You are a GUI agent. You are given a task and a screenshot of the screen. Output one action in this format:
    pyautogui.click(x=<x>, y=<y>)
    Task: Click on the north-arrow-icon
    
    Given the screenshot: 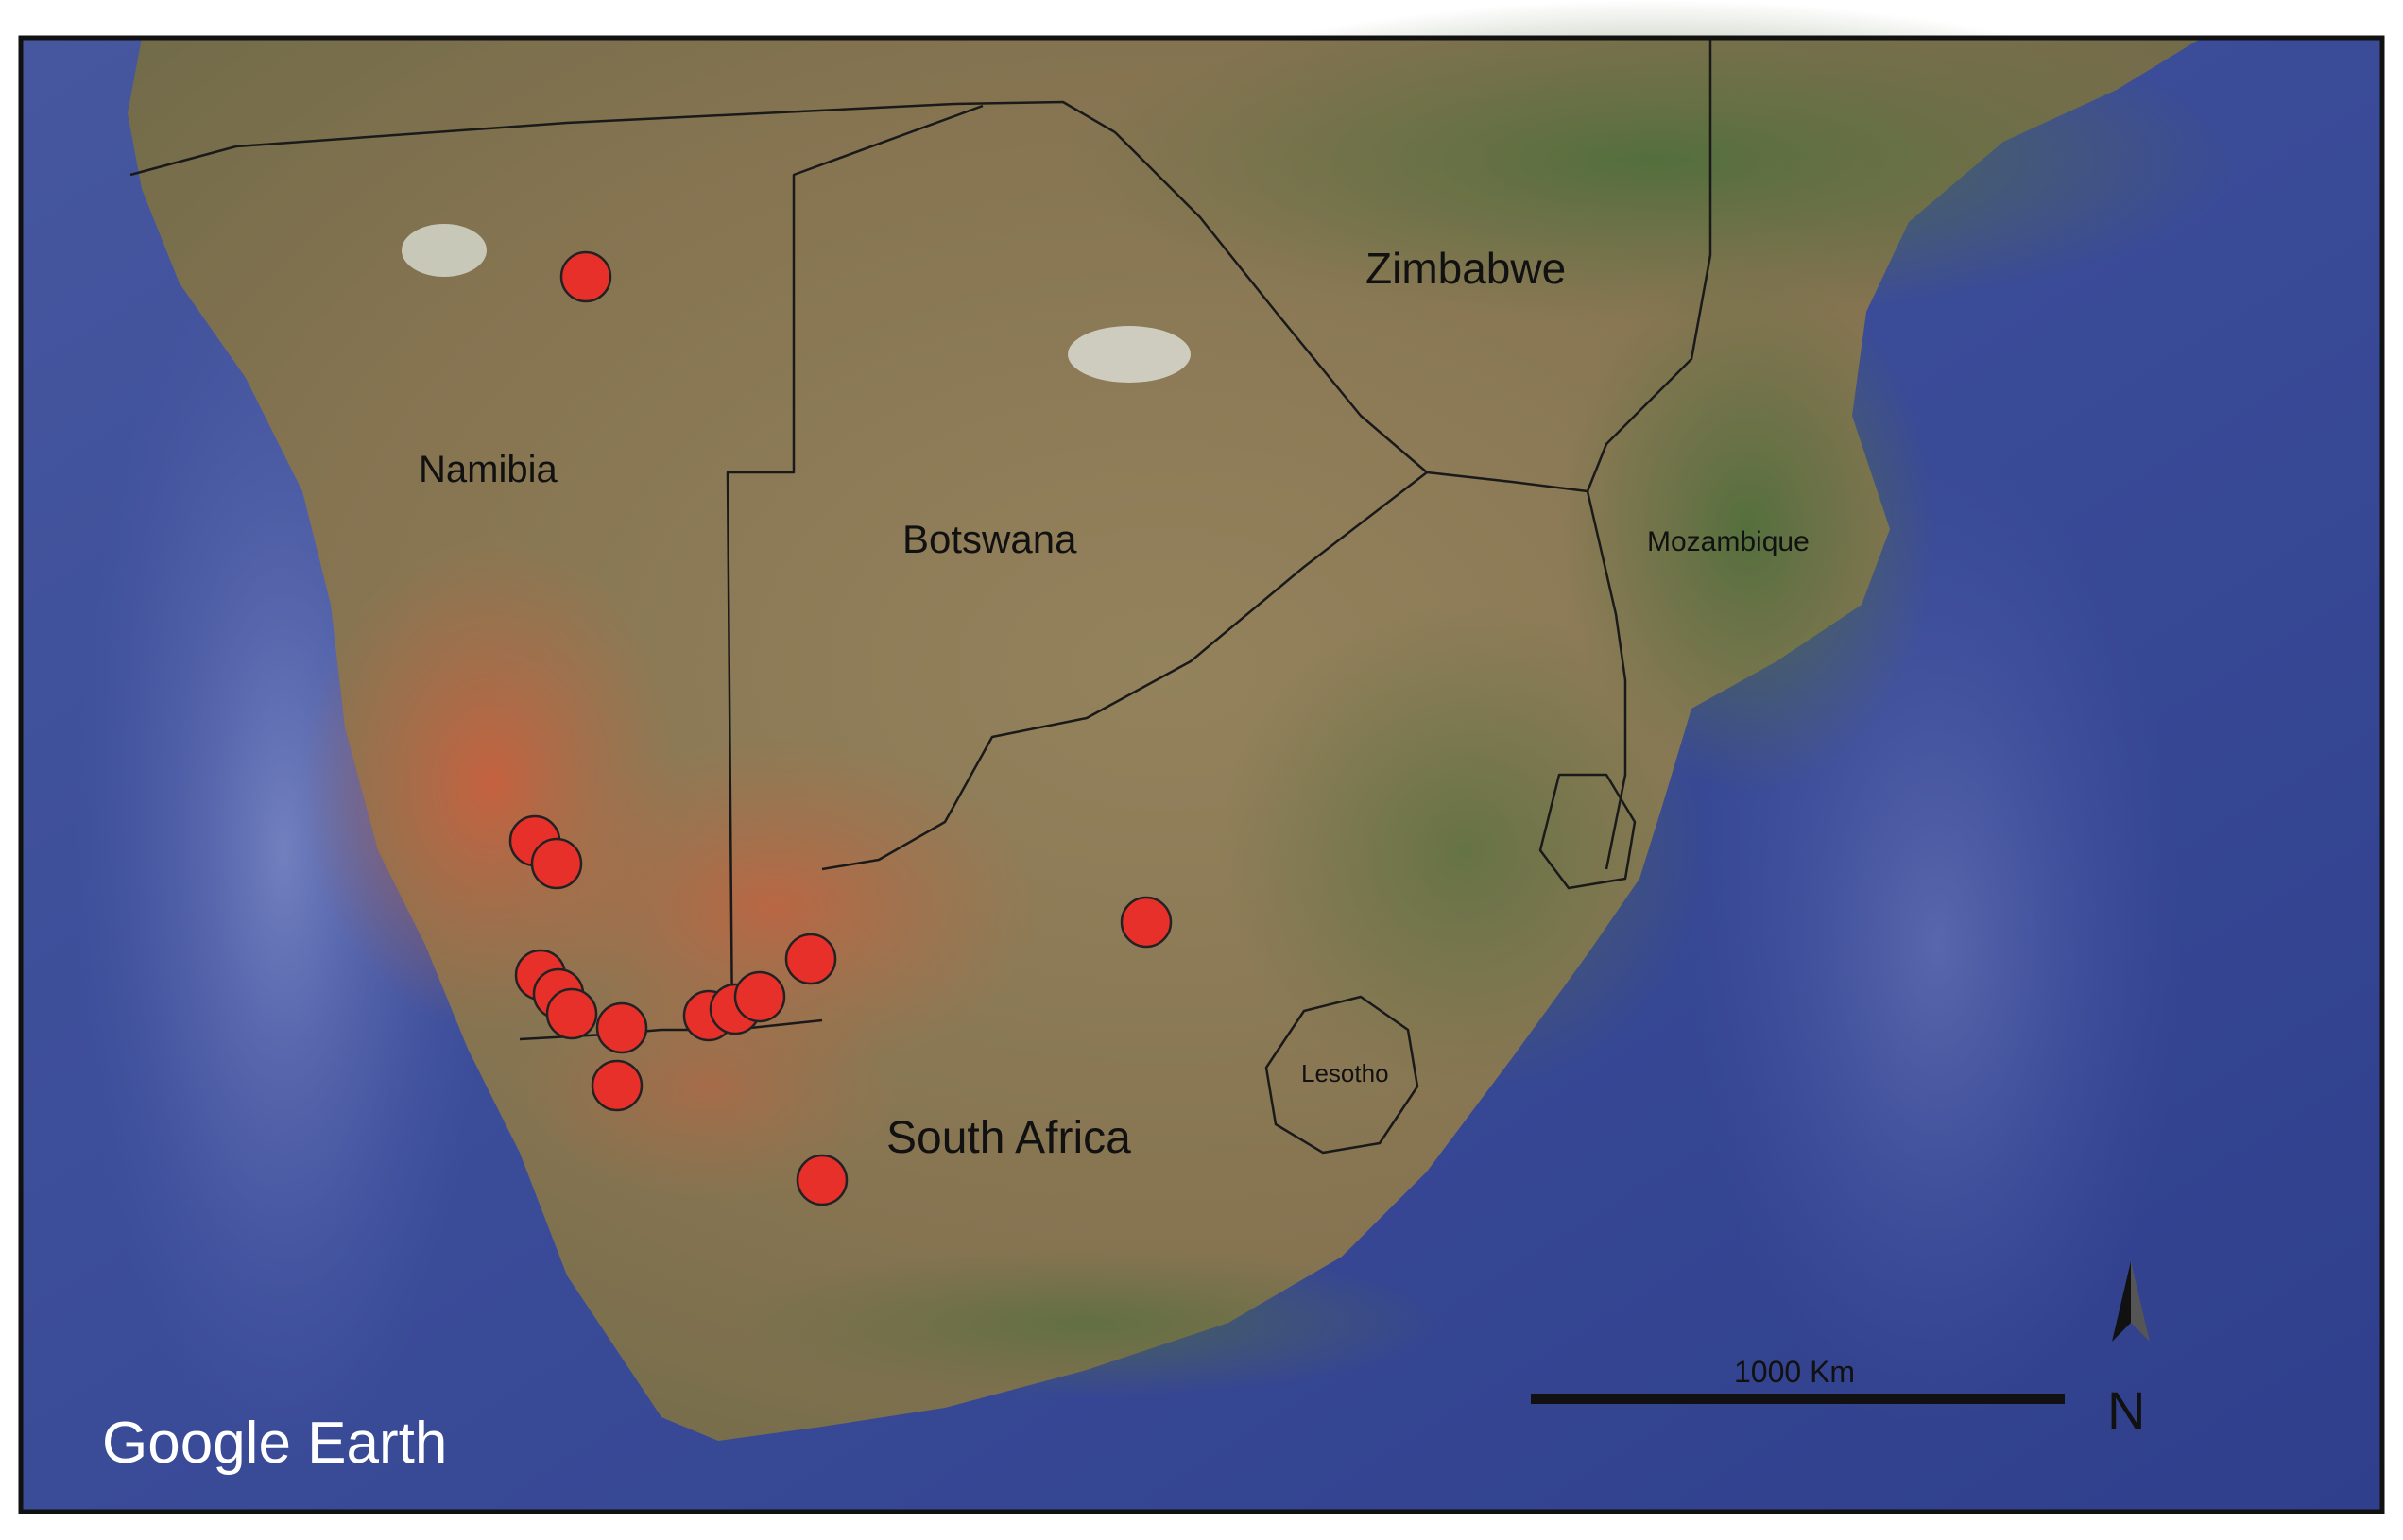 What is the action you would take?
    pyautogui.click(x=2121, y=1301)
    